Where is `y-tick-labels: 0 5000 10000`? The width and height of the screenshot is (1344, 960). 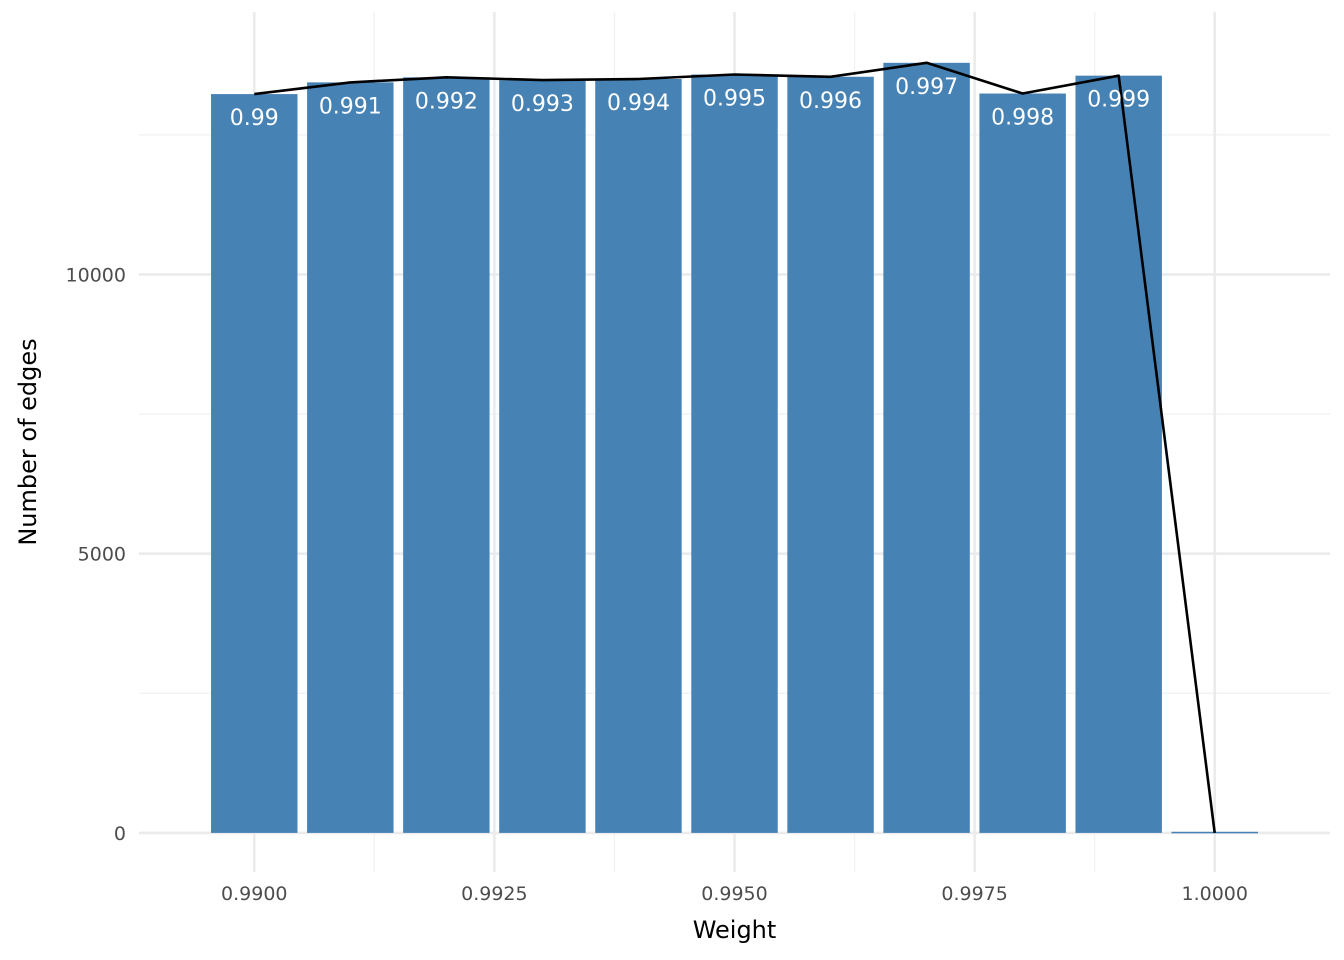 y-tick-labels: 0 5000 10000 is located at coordinates (96, 554).